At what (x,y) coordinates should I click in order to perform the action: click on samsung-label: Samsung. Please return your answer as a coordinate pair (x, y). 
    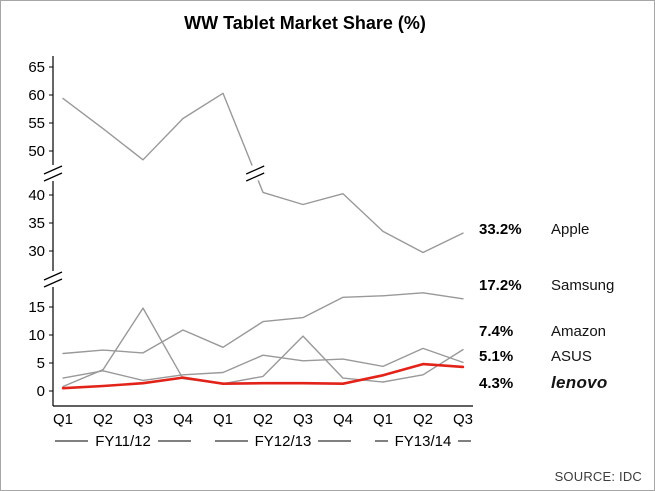
    Looking at the image, I should click on (583, 285).